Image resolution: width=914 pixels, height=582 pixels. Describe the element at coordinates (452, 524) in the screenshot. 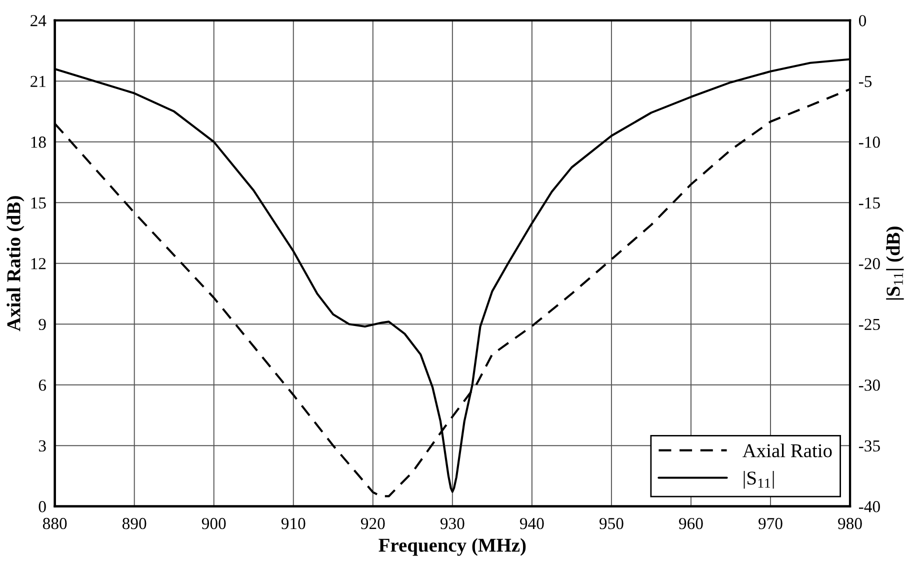

I see `x-tick-label: 930` at that location.